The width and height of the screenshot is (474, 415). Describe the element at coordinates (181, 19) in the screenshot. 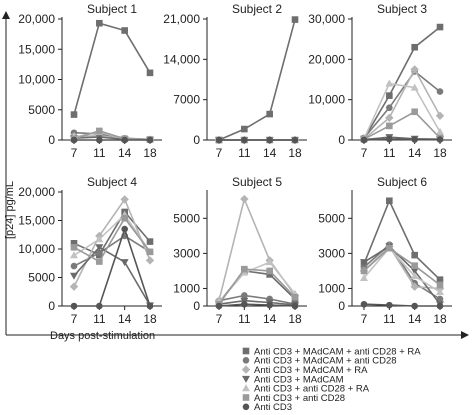

I see `y-tick-label: 21,000` at that location.